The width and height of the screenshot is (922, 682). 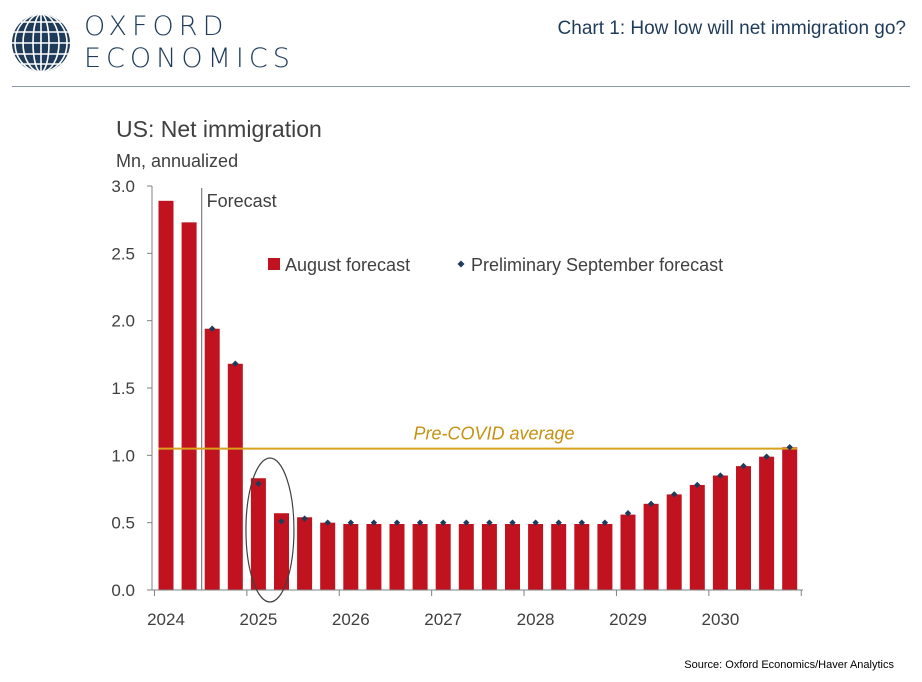 What do you see at coordinates (461, 264) in the screenshot?
I see `legend-marker-september` at bounding box center [461, 264].